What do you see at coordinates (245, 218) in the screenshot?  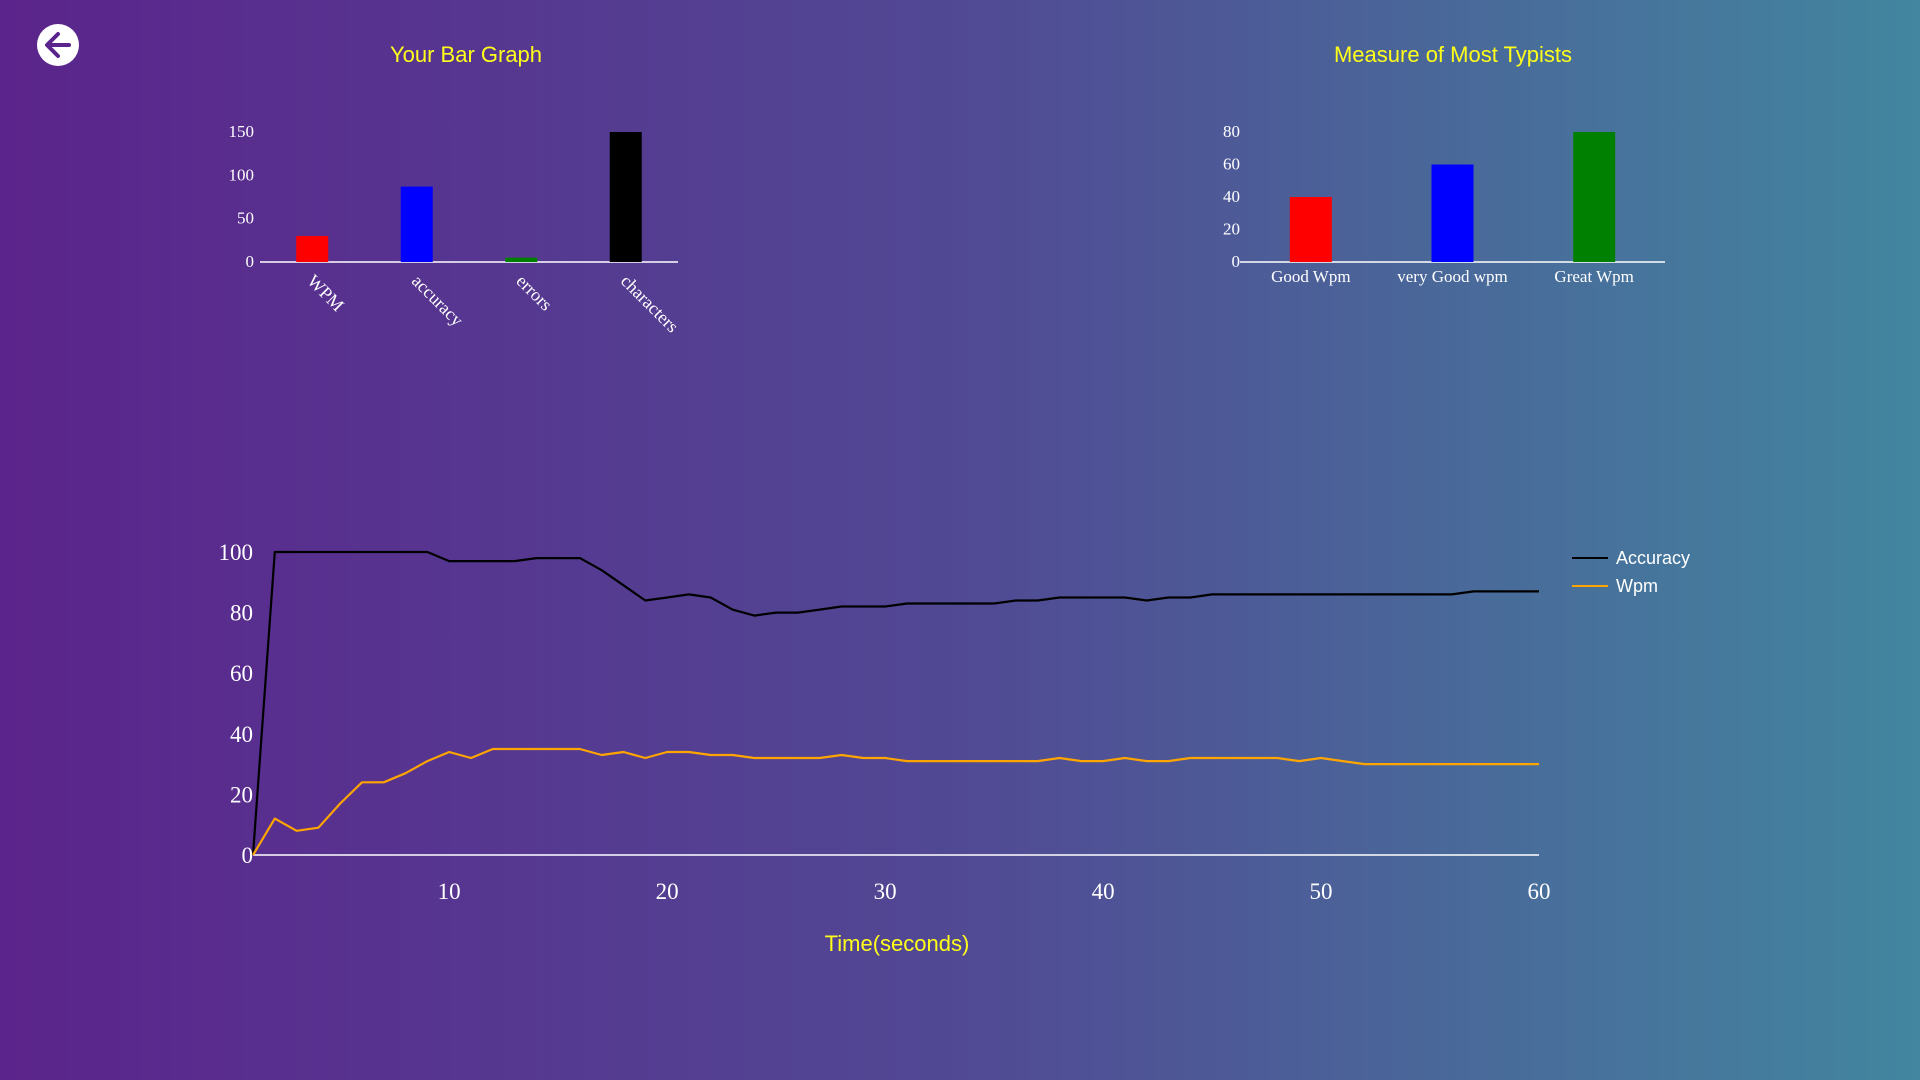 I see `bar1-y-tick-label: 50` at bounding box center [245, 218].